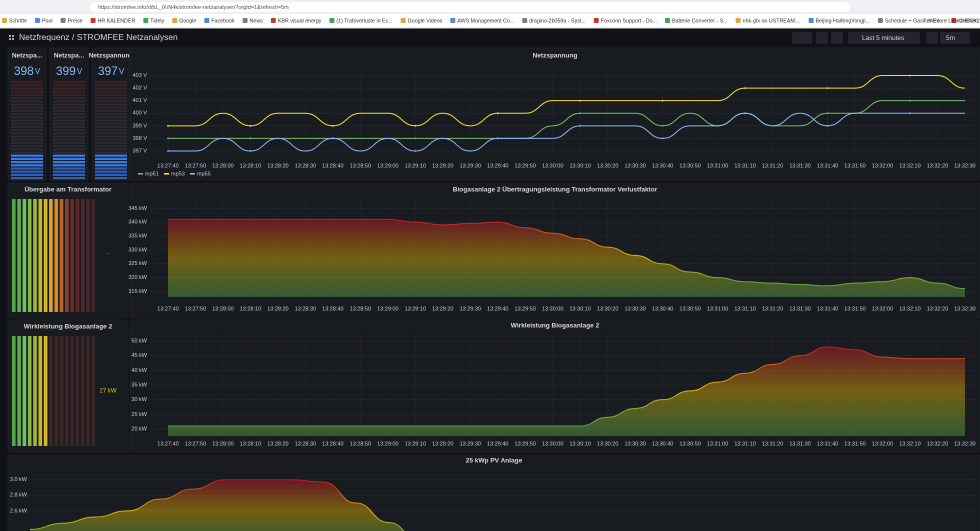 The height and width of the screenshot is (531, 980). I want to click on x-tick-label: 13:29:00, so click(387, 309).